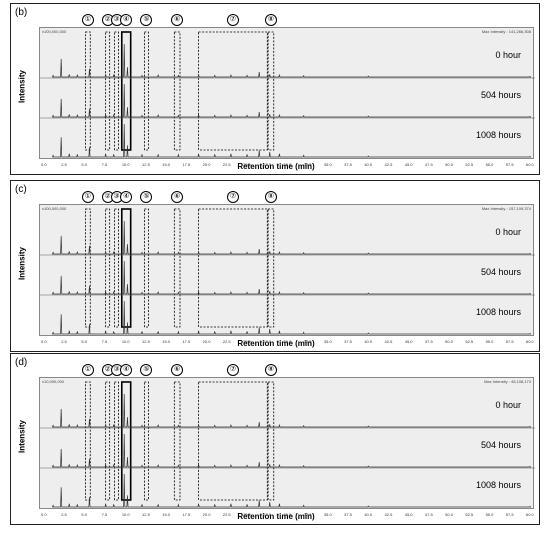 Image resolution: width=550 pixels, height=533 pixels. I want to click on y-axis-label: Intensity, so click(22, 436).